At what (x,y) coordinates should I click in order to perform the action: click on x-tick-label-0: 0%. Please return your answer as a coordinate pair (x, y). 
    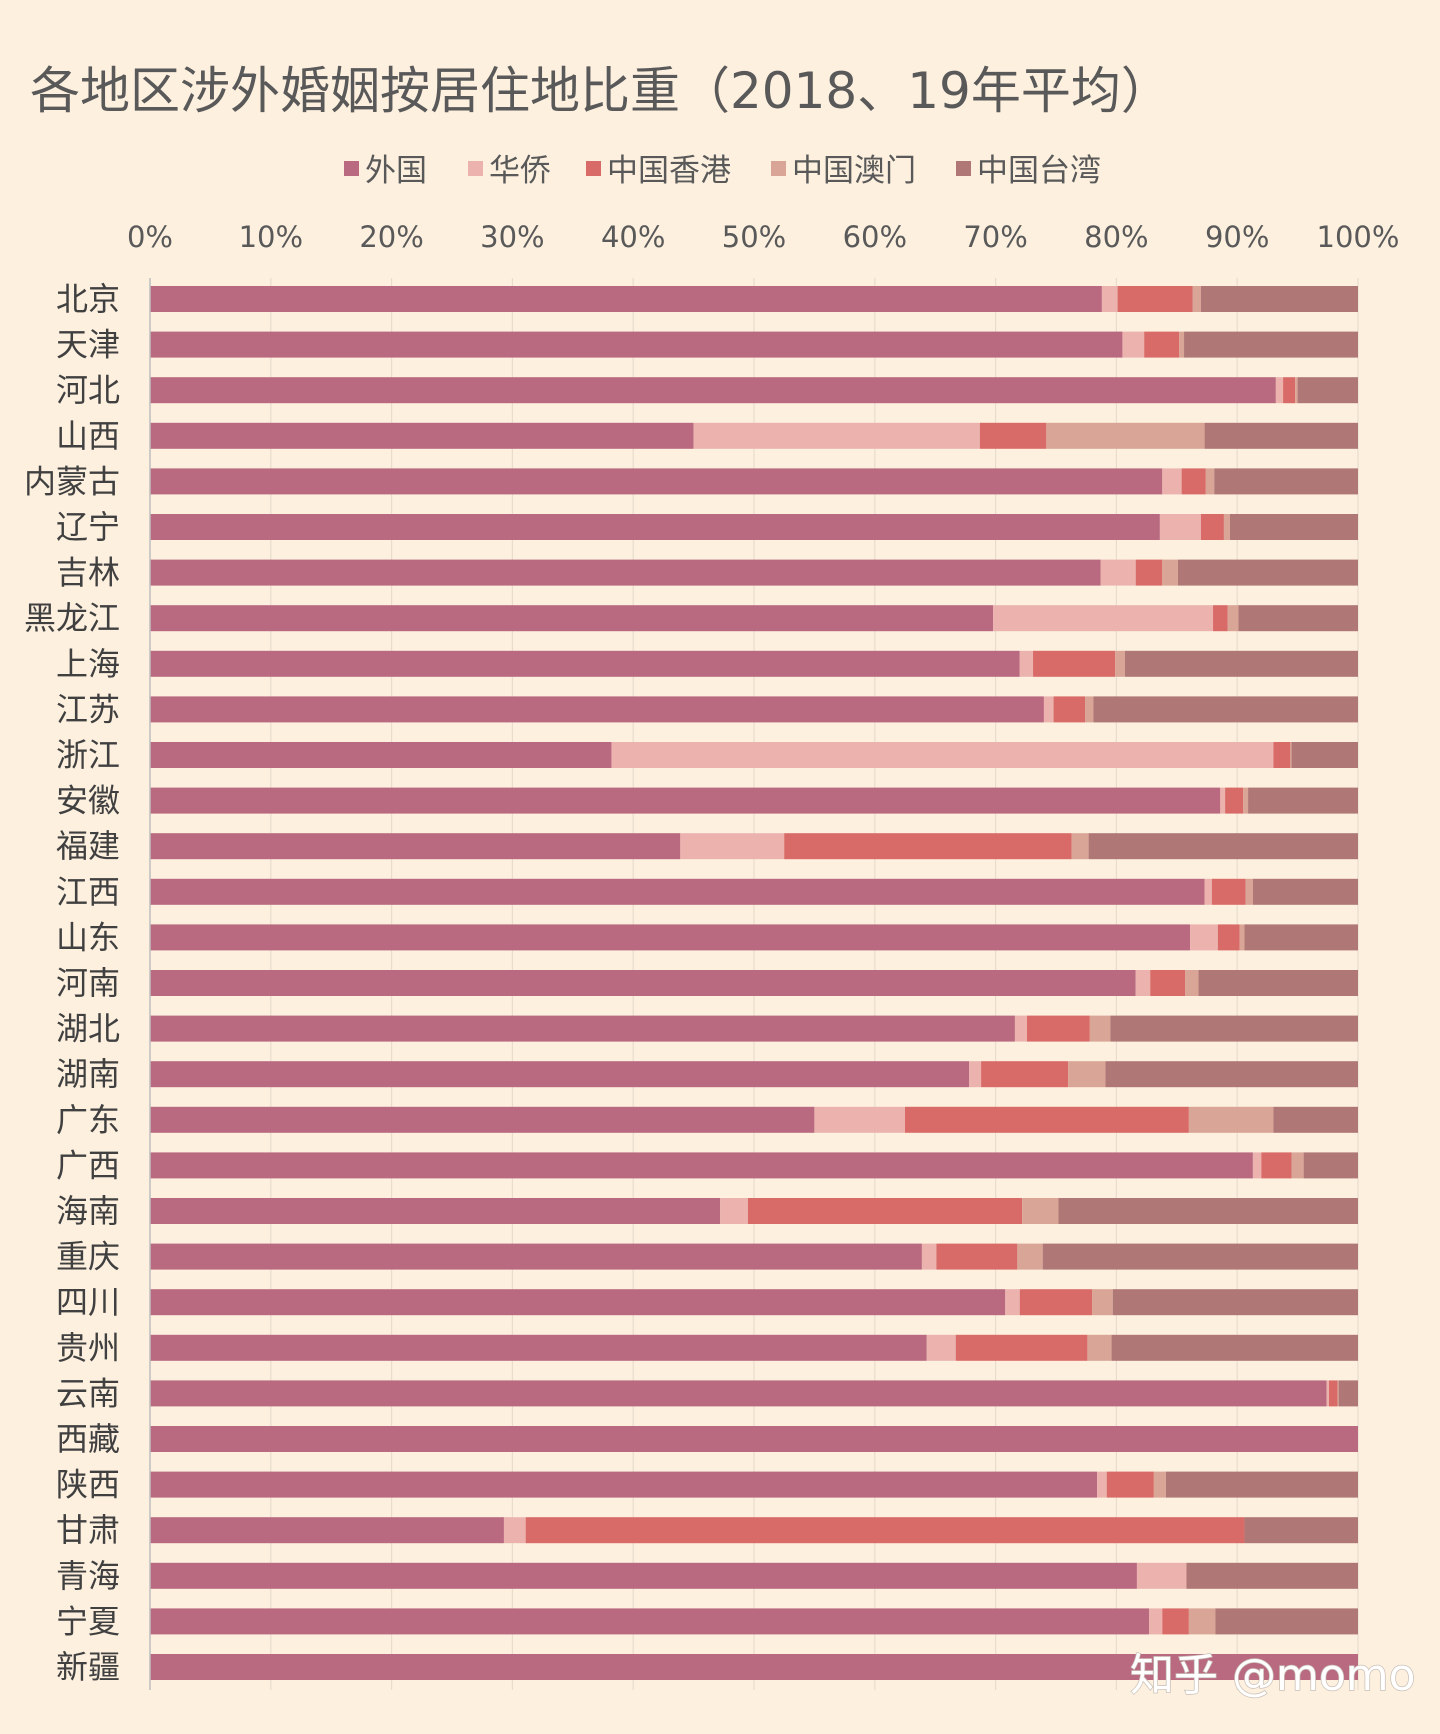
    Looking at the image, I should click on (150, 237).